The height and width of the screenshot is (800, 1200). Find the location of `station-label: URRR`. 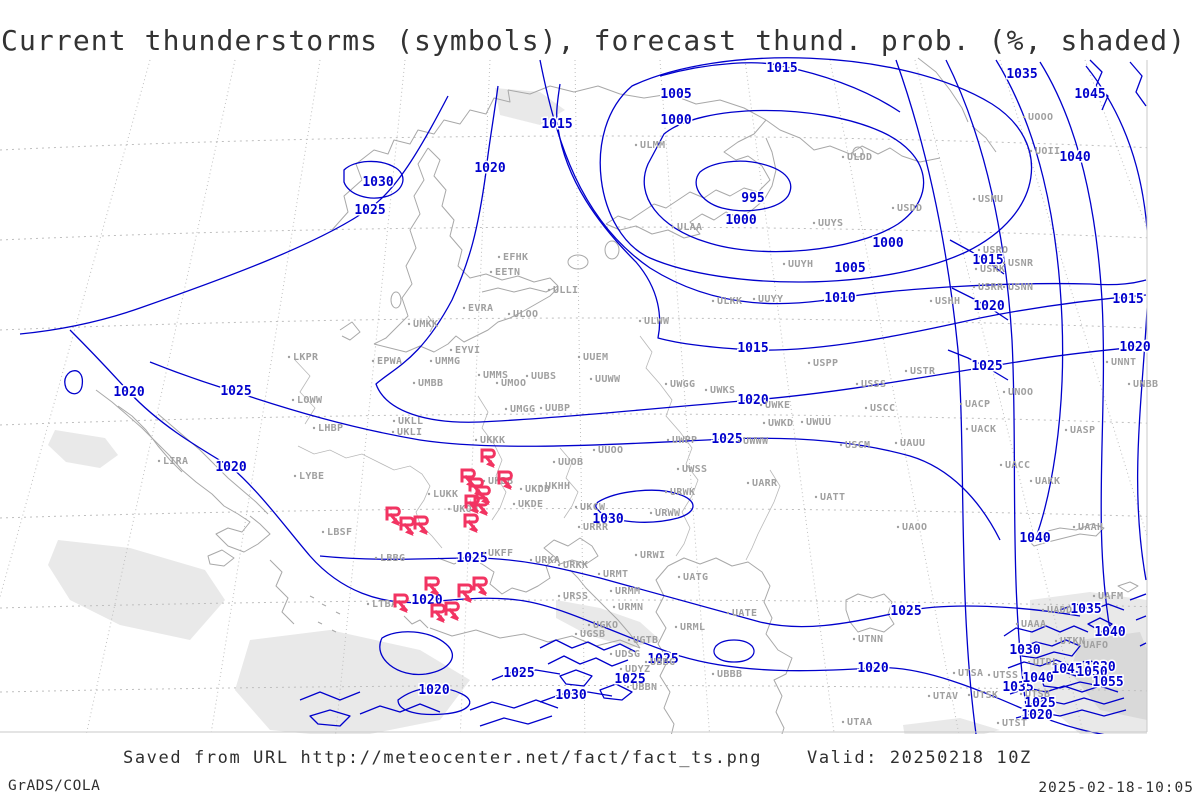

station-label: URRR is located at coordinates (596, 527).